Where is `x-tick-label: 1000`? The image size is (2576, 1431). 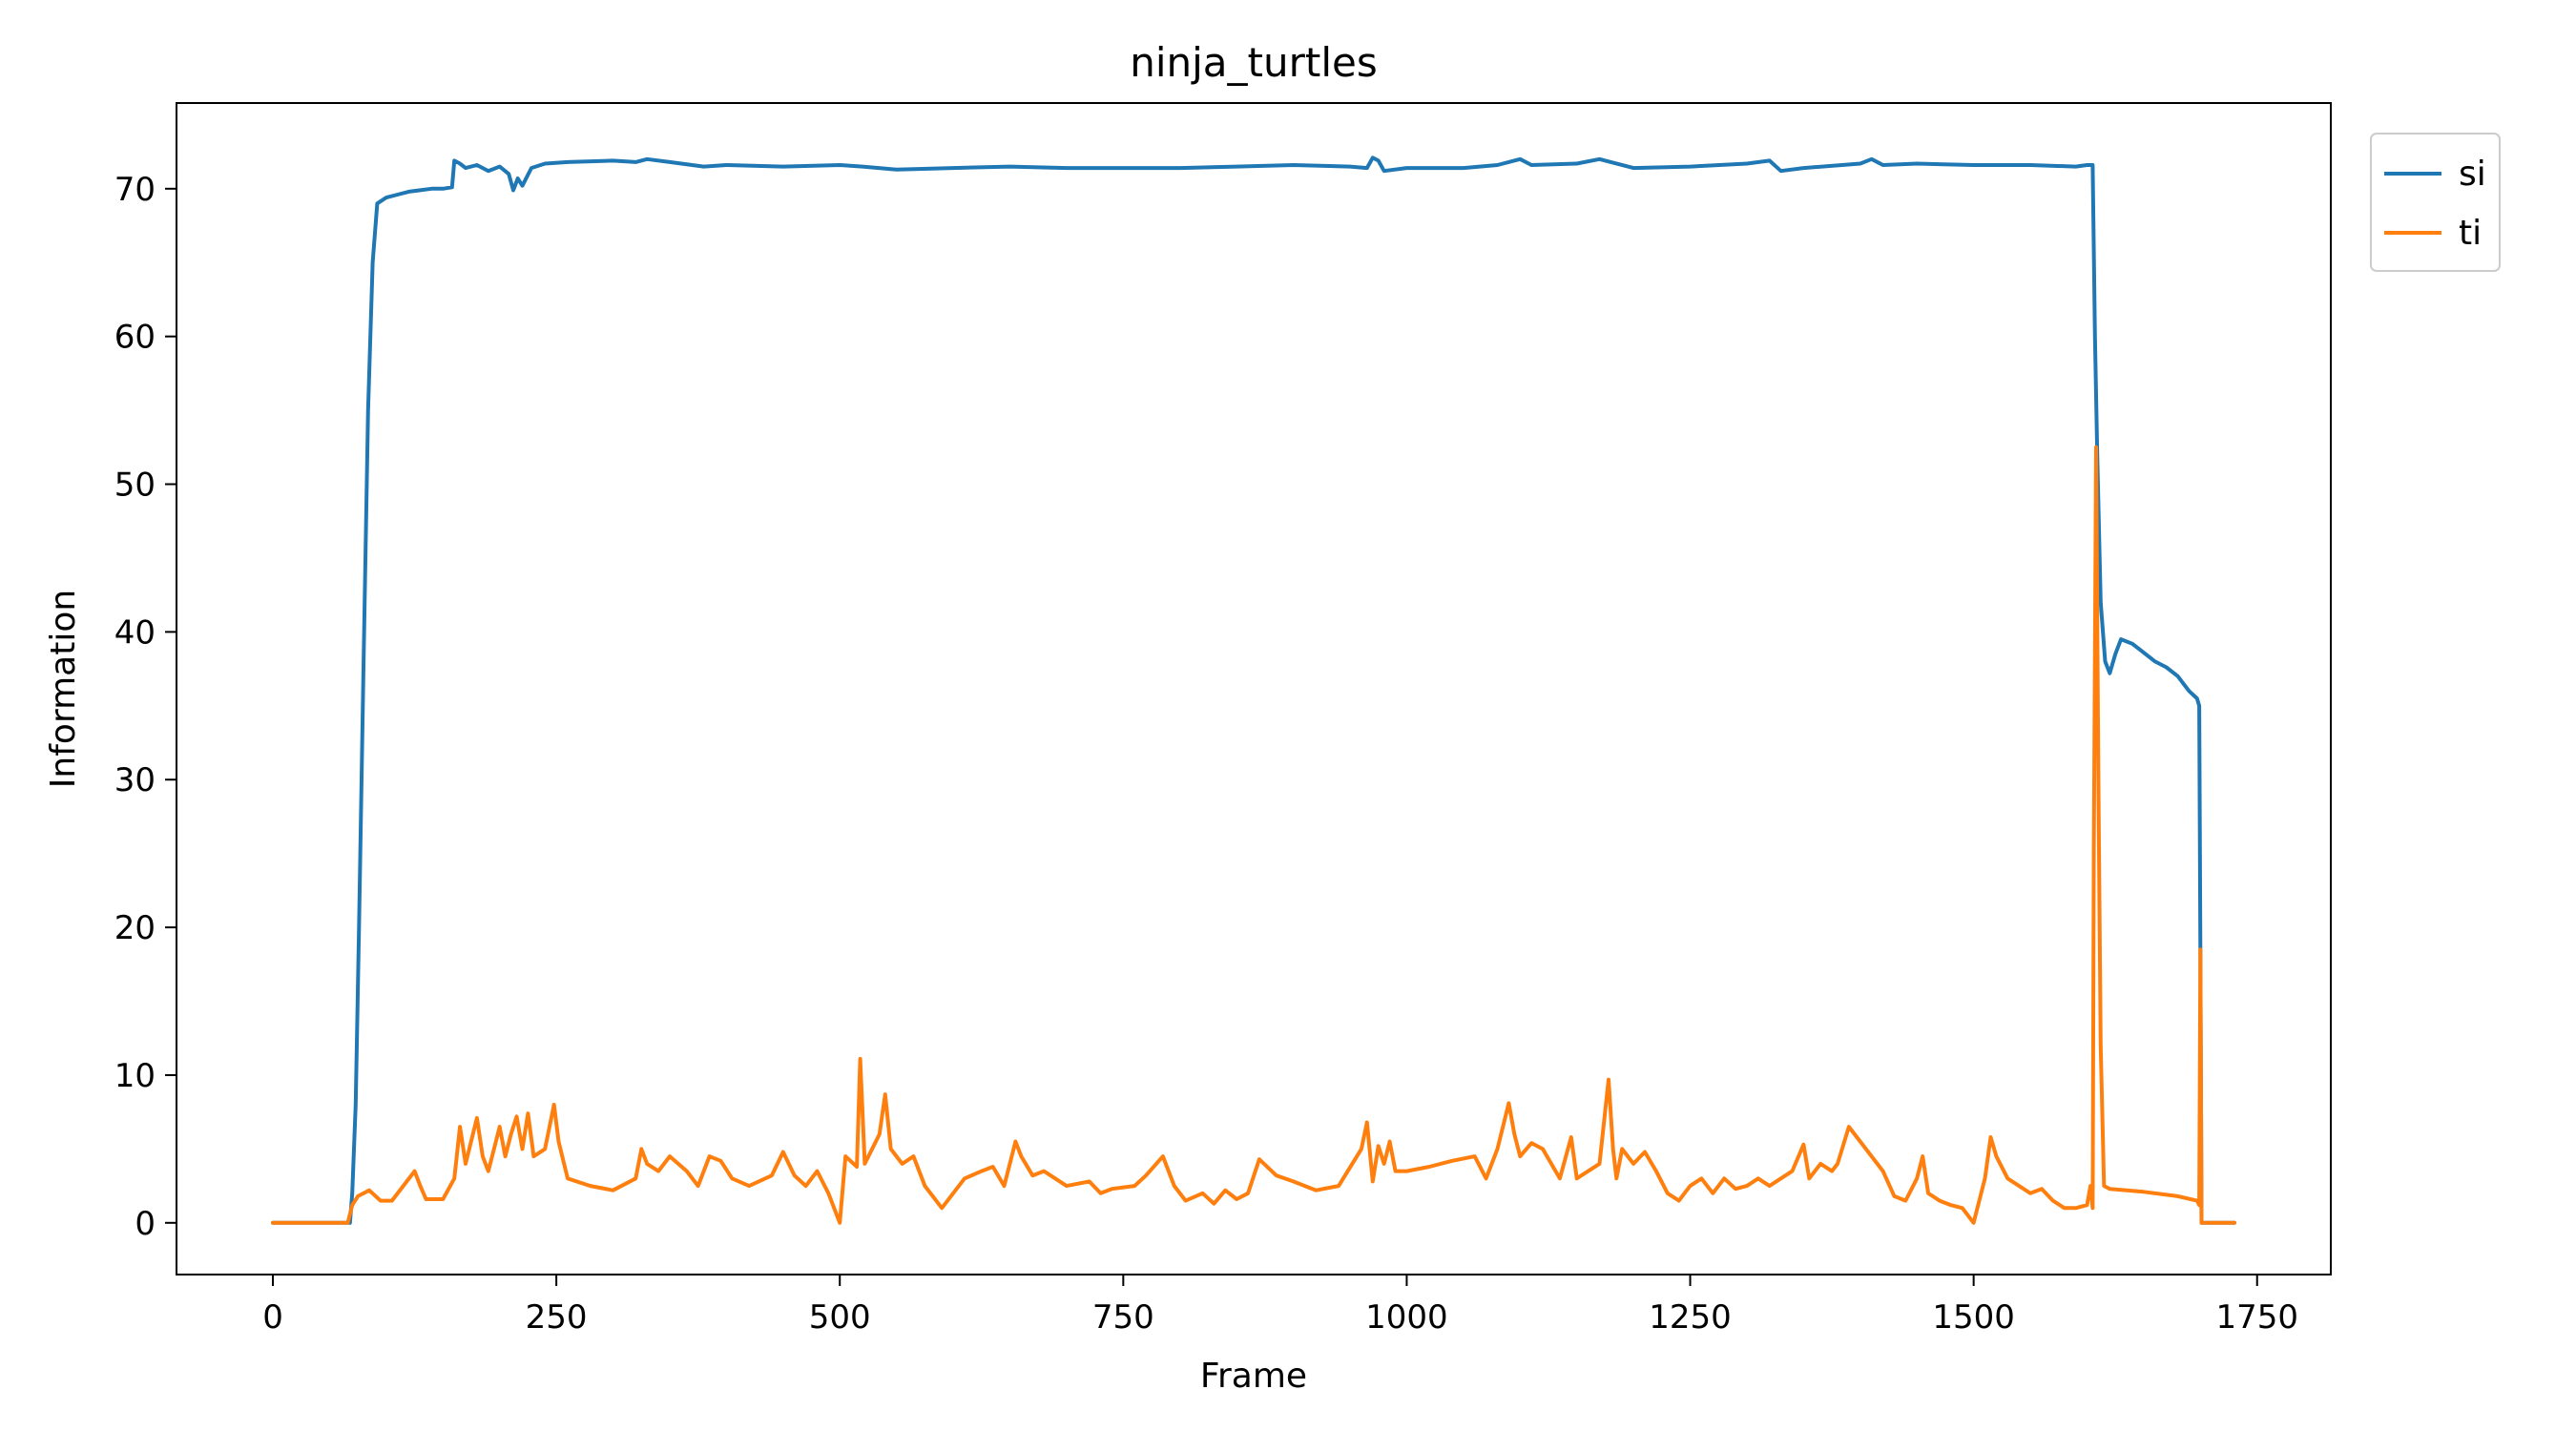
x-tick-label: 1000 is located at coordinates (1406, 1317).